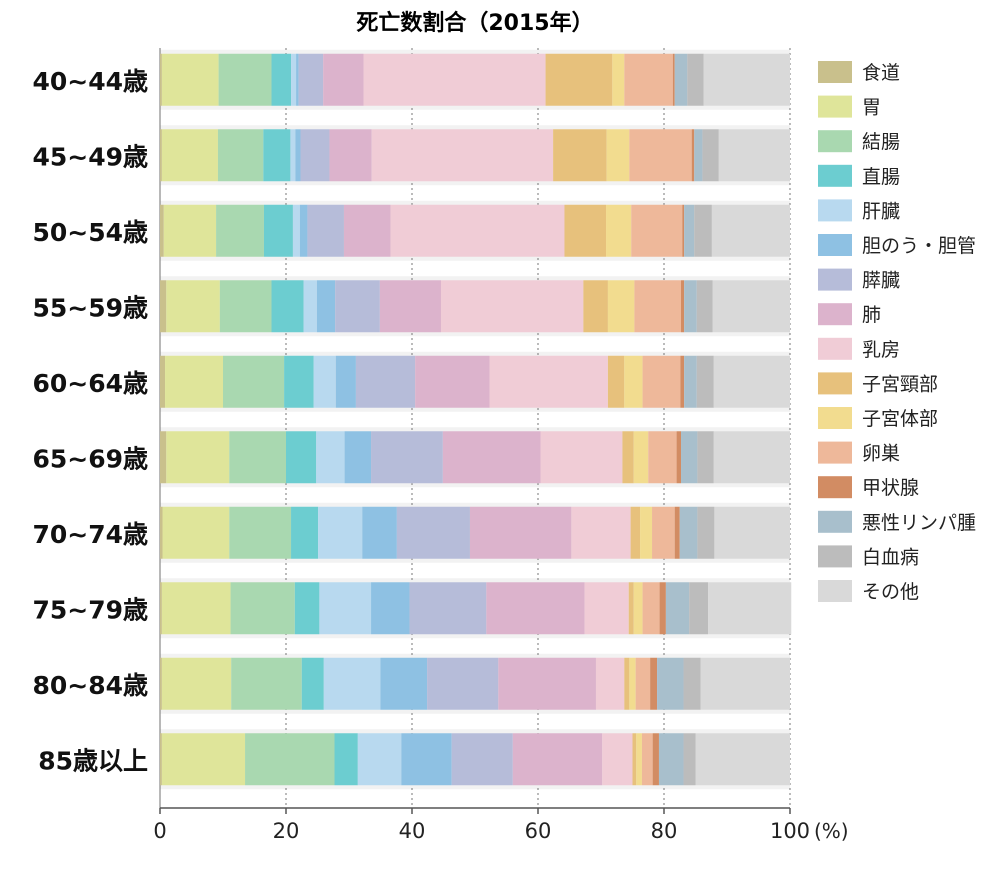  Describe the element at coordinates (90, 81) in the screenshot. I see `category-label: 40~44歳` at that location.